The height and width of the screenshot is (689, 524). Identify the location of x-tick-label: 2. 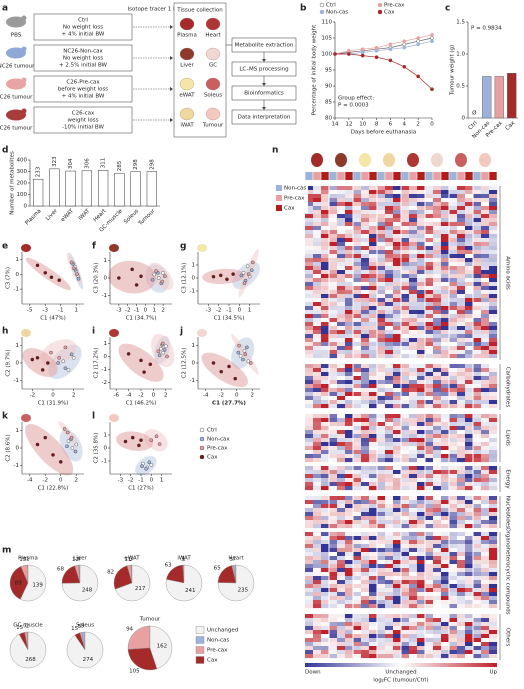
(163, 311).